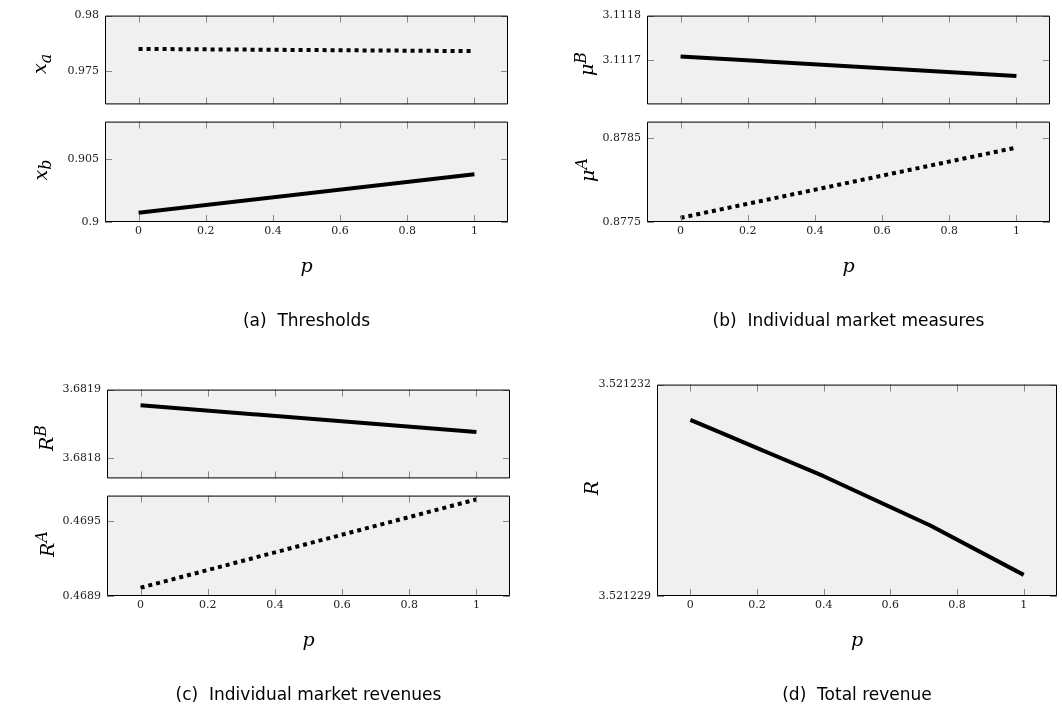 The height and width of the screenshot is (715, 1062). Describe the element at coordinates (81, 520) in the screenshot. I see `y-tick-label: 0.4695` at that location.